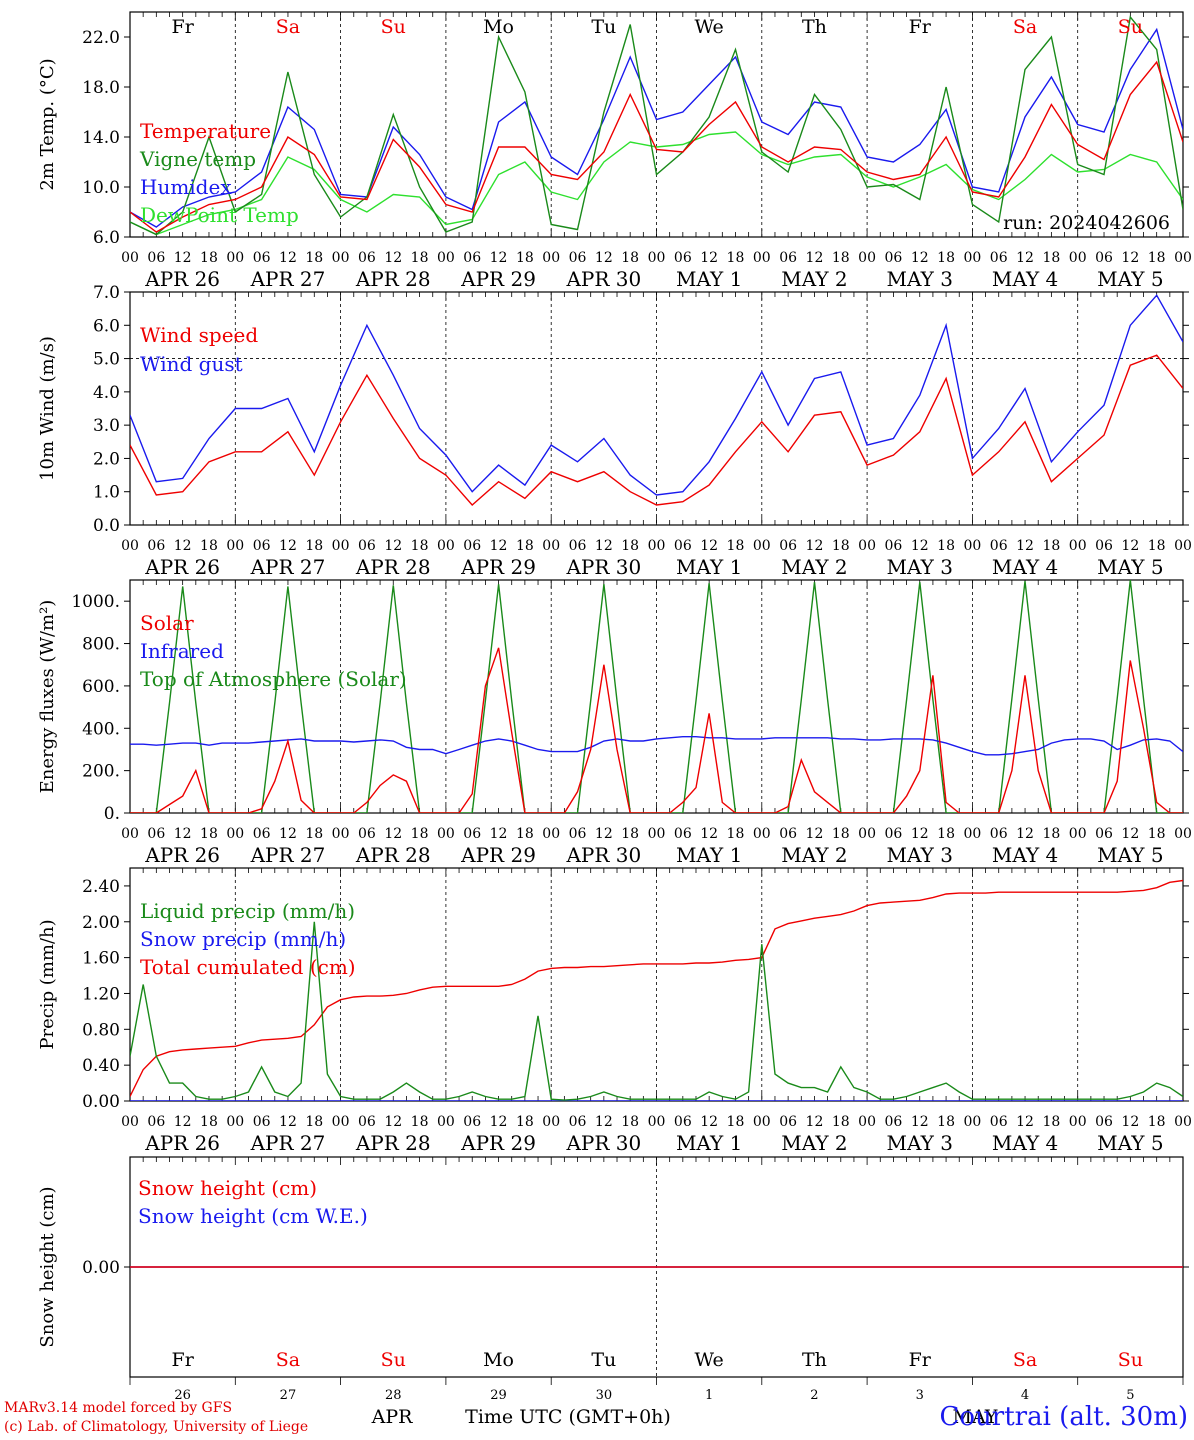  Describe the element at coordinates (95, 602) in the screenshot. I see `y-tick-label: 1000.` at that location.